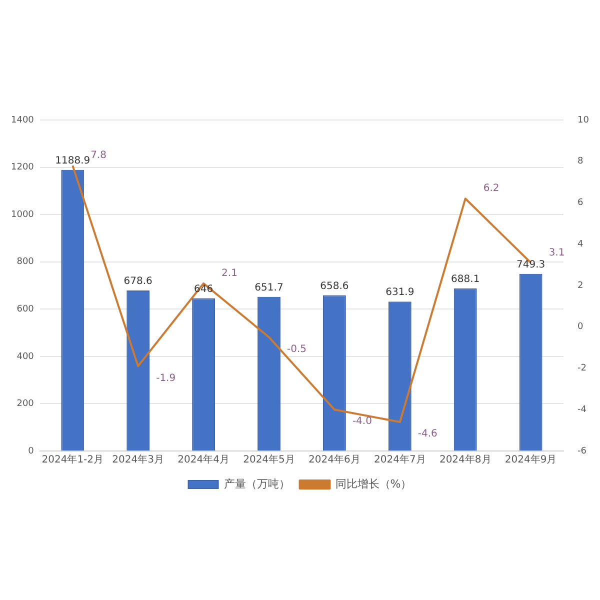 This screenshot has width=600, height=600. I want to click on y-tick-label: 0, so click(31, 451).